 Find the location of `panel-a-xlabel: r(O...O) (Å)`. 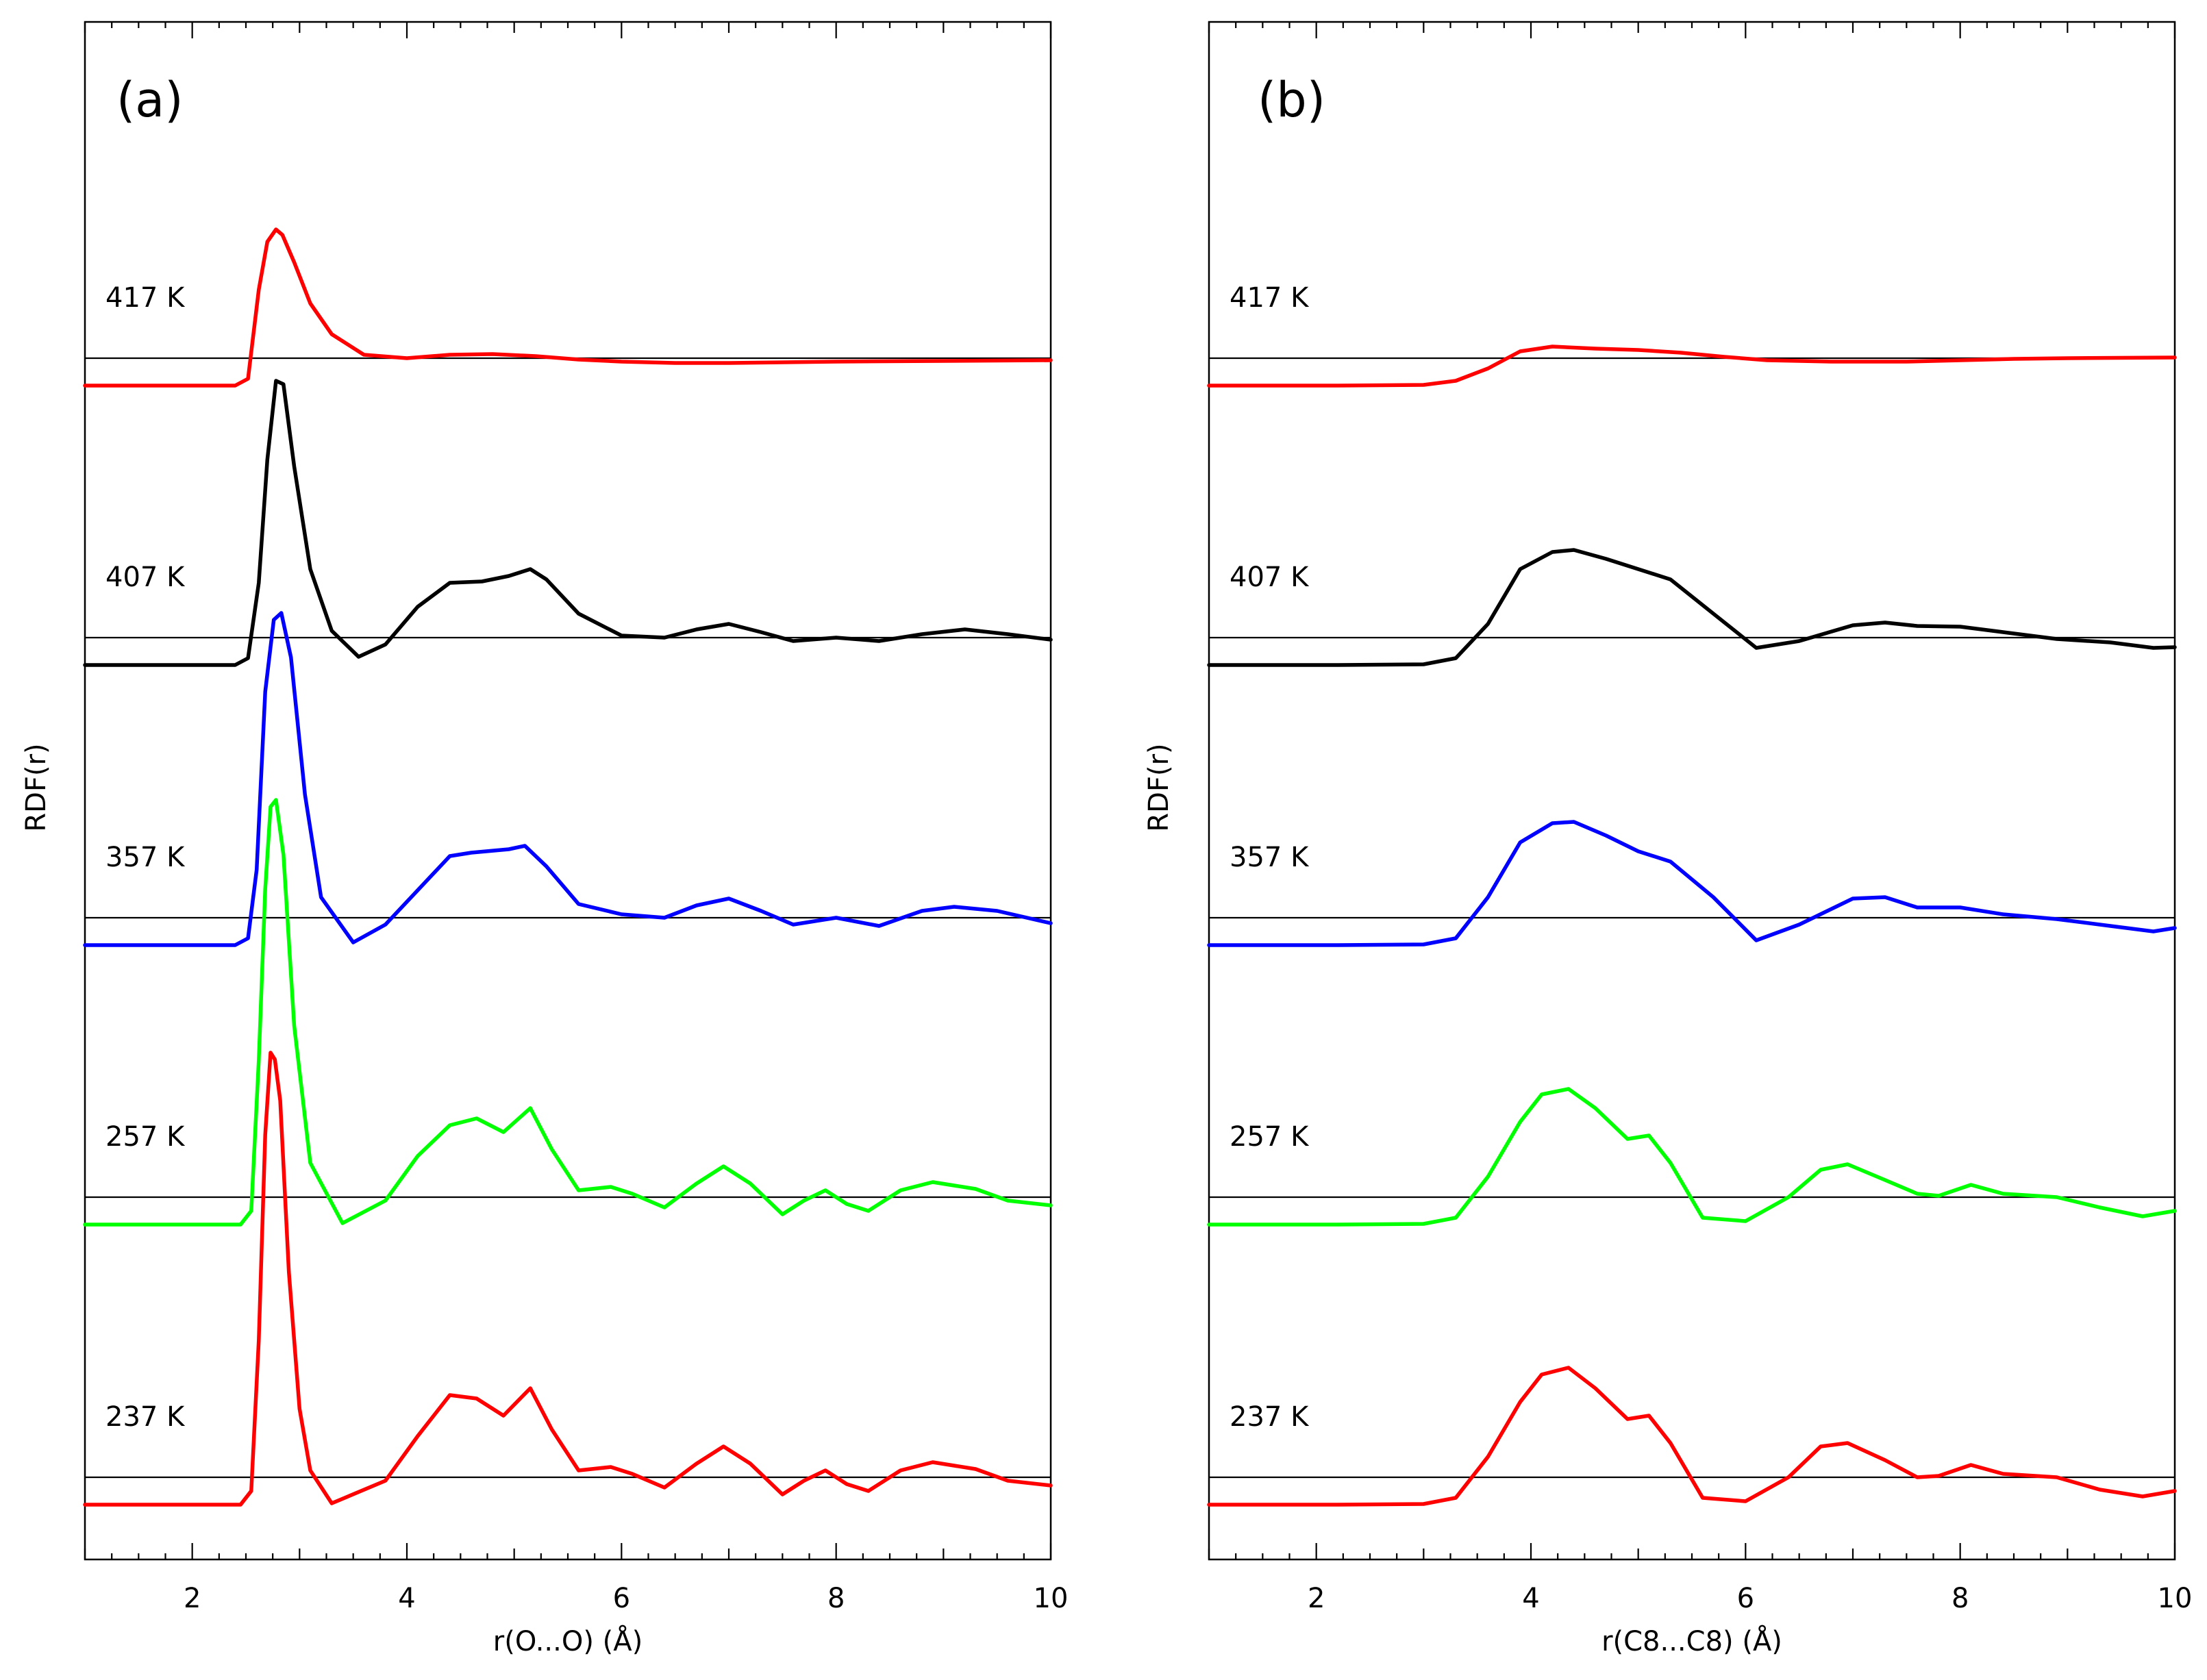

panel-a-xlabel: r(O...O) (Å) is located at coordinates (568, 1641).